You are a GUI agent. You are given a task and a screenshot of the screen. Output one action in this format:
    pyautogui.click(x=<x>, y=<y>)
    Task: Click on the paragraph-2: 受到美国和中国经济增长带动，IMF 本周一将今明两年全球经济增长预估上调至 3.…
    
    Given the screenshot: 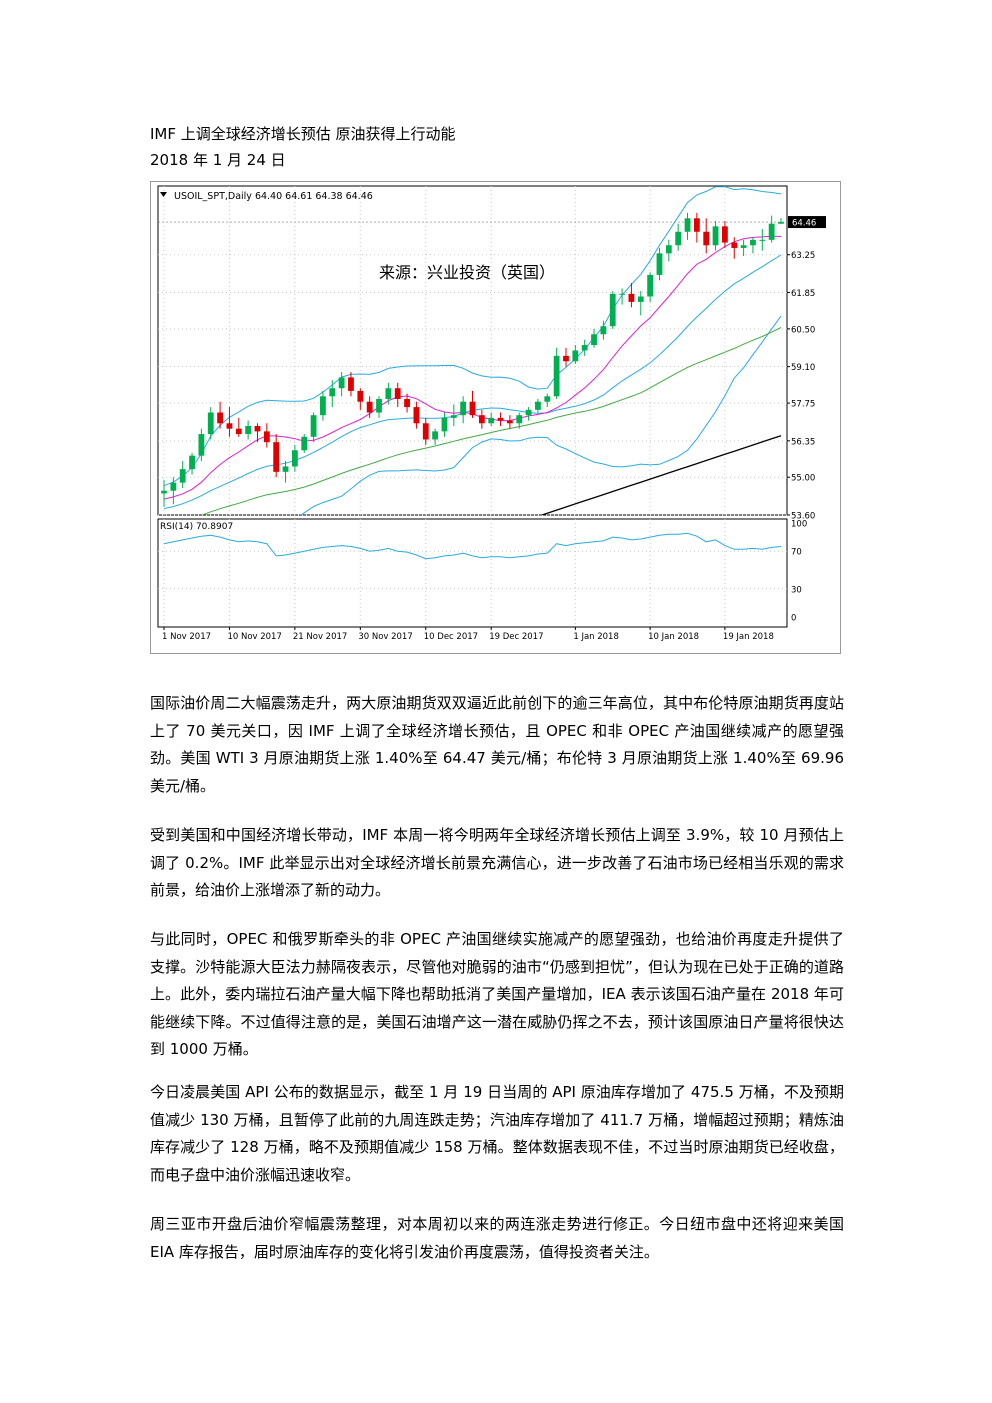 What is the action you would take?
    pyautogui.click(x=497, y=862)
    